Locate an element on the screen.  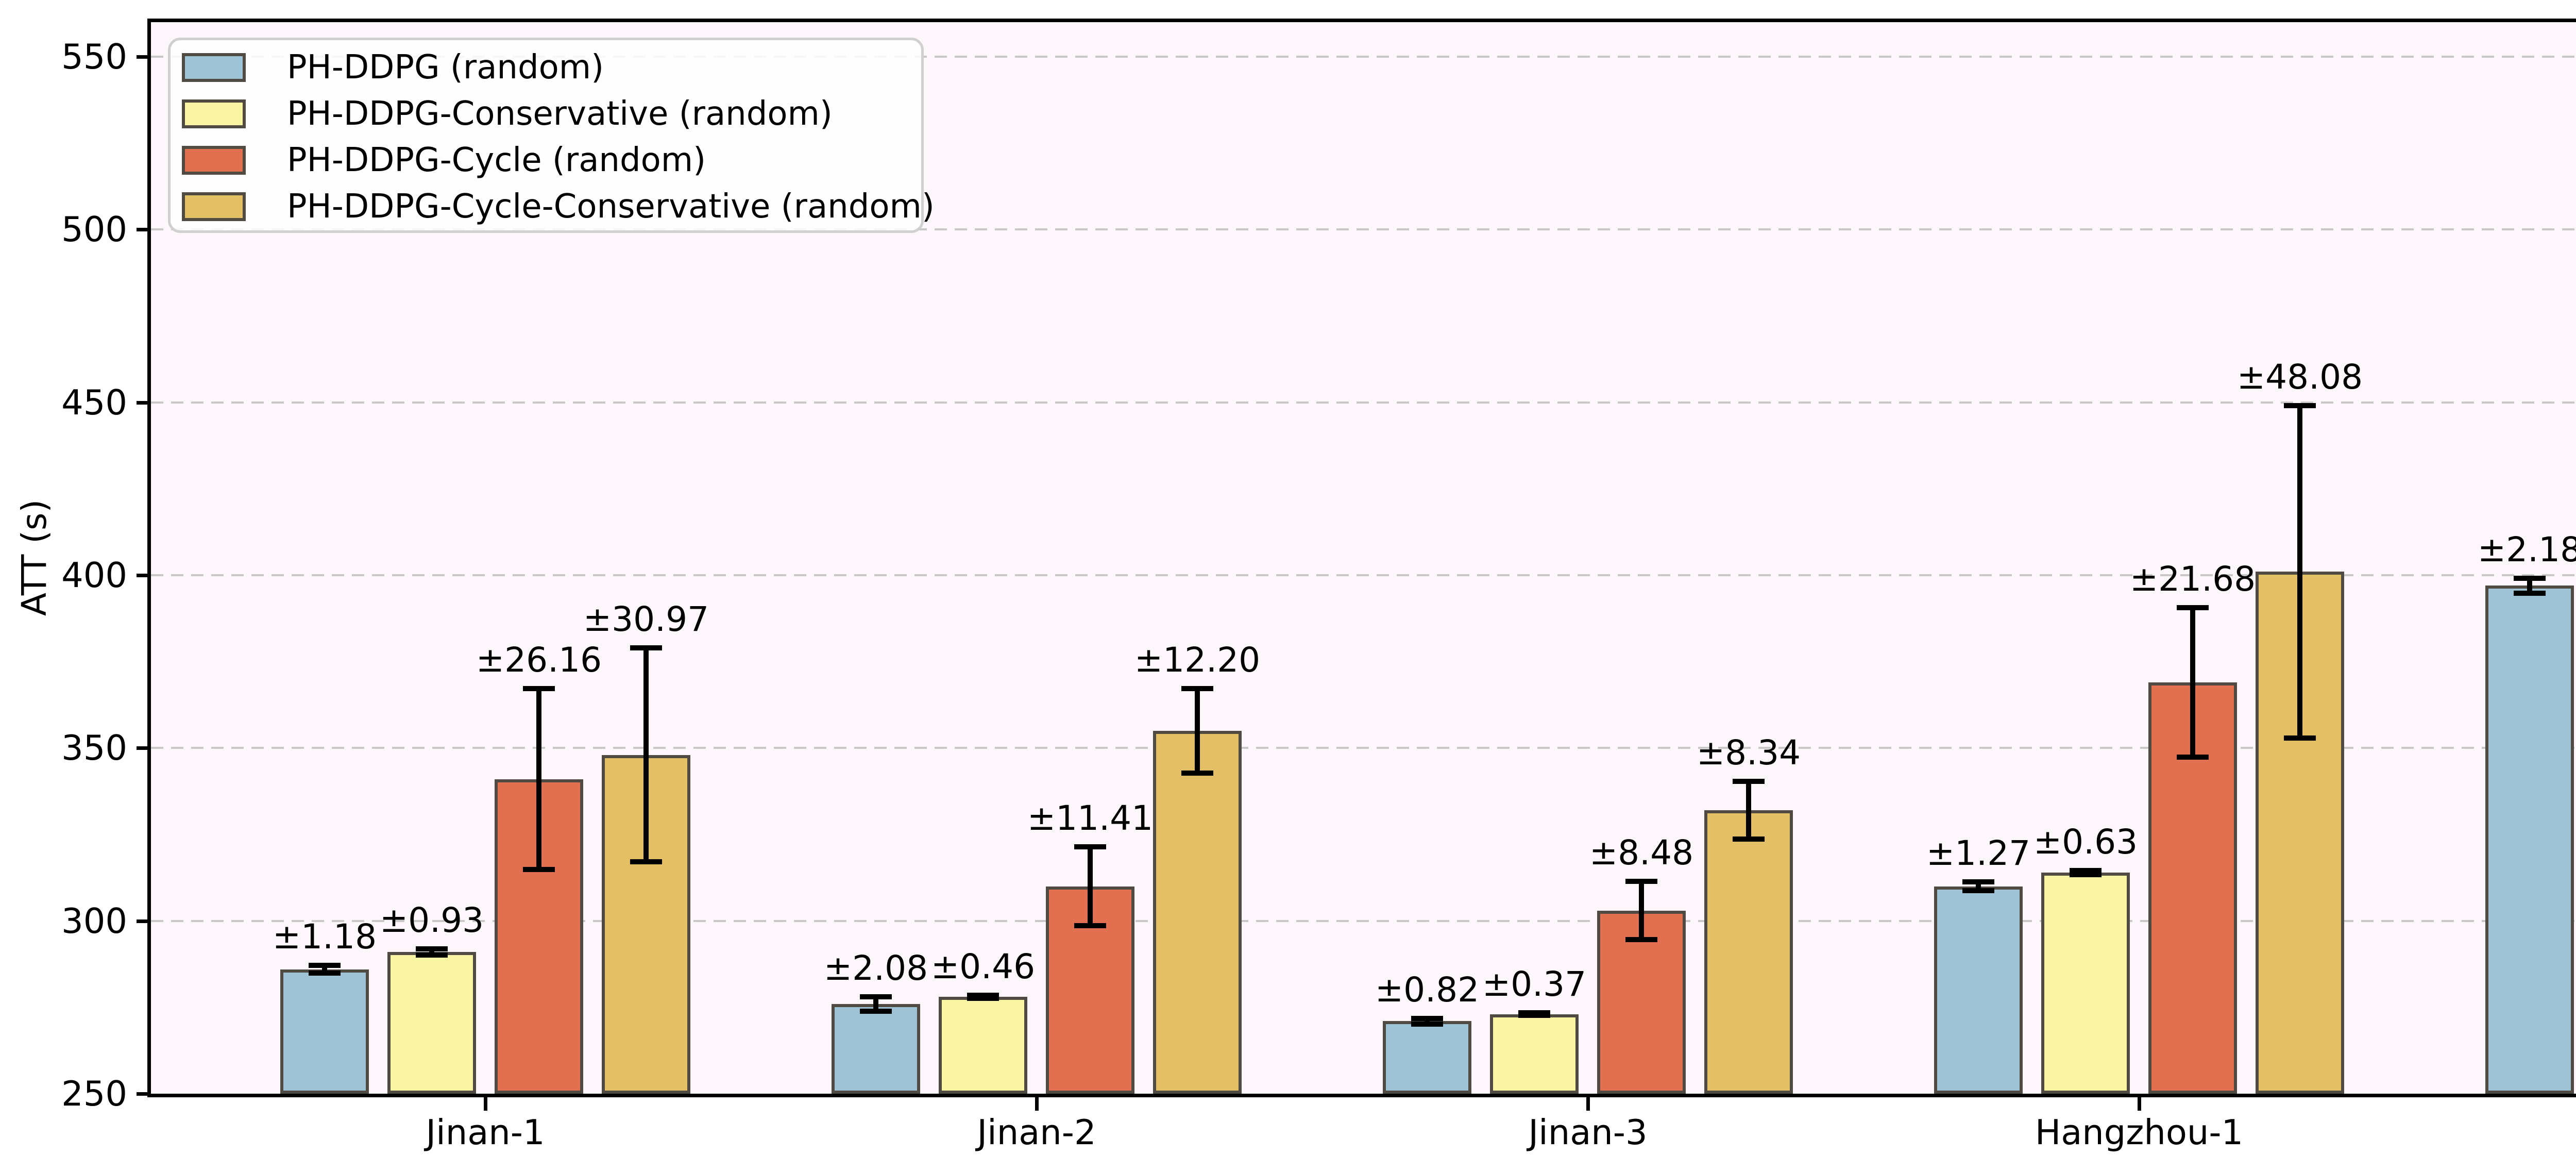
error-cap-bottom-jinan-3-ph-ddpg-conservative-random is located at coordinates (1534, 1015).